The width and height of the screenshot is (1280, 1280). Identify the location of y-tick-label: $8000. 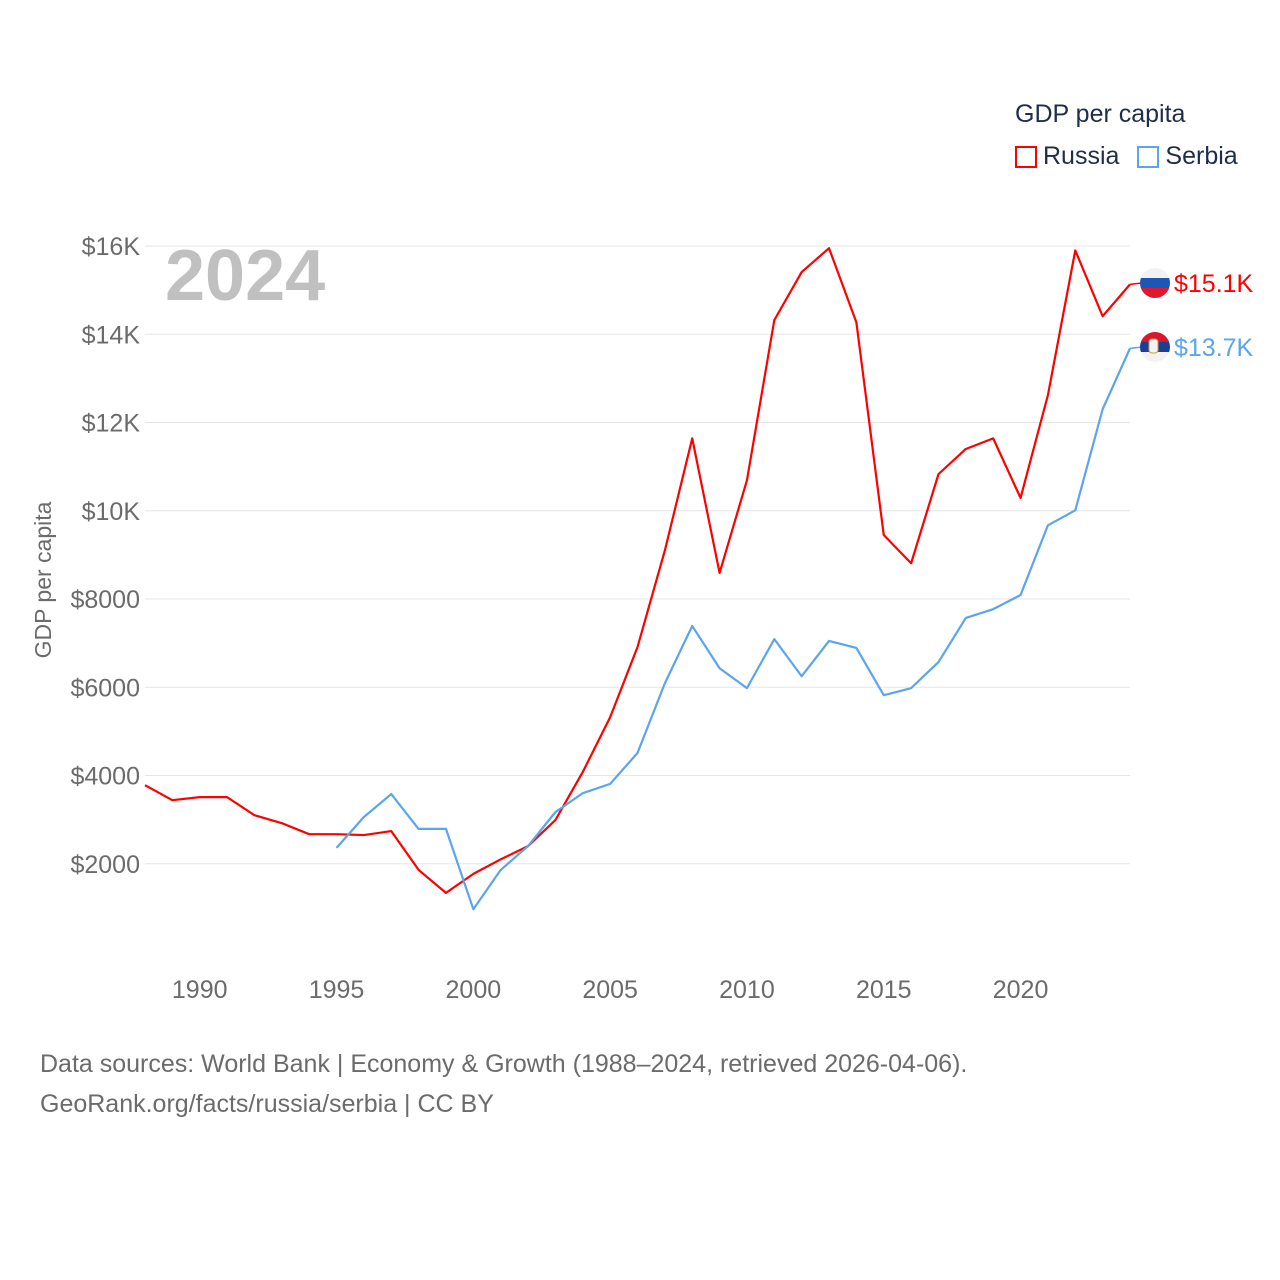
(105, 600).